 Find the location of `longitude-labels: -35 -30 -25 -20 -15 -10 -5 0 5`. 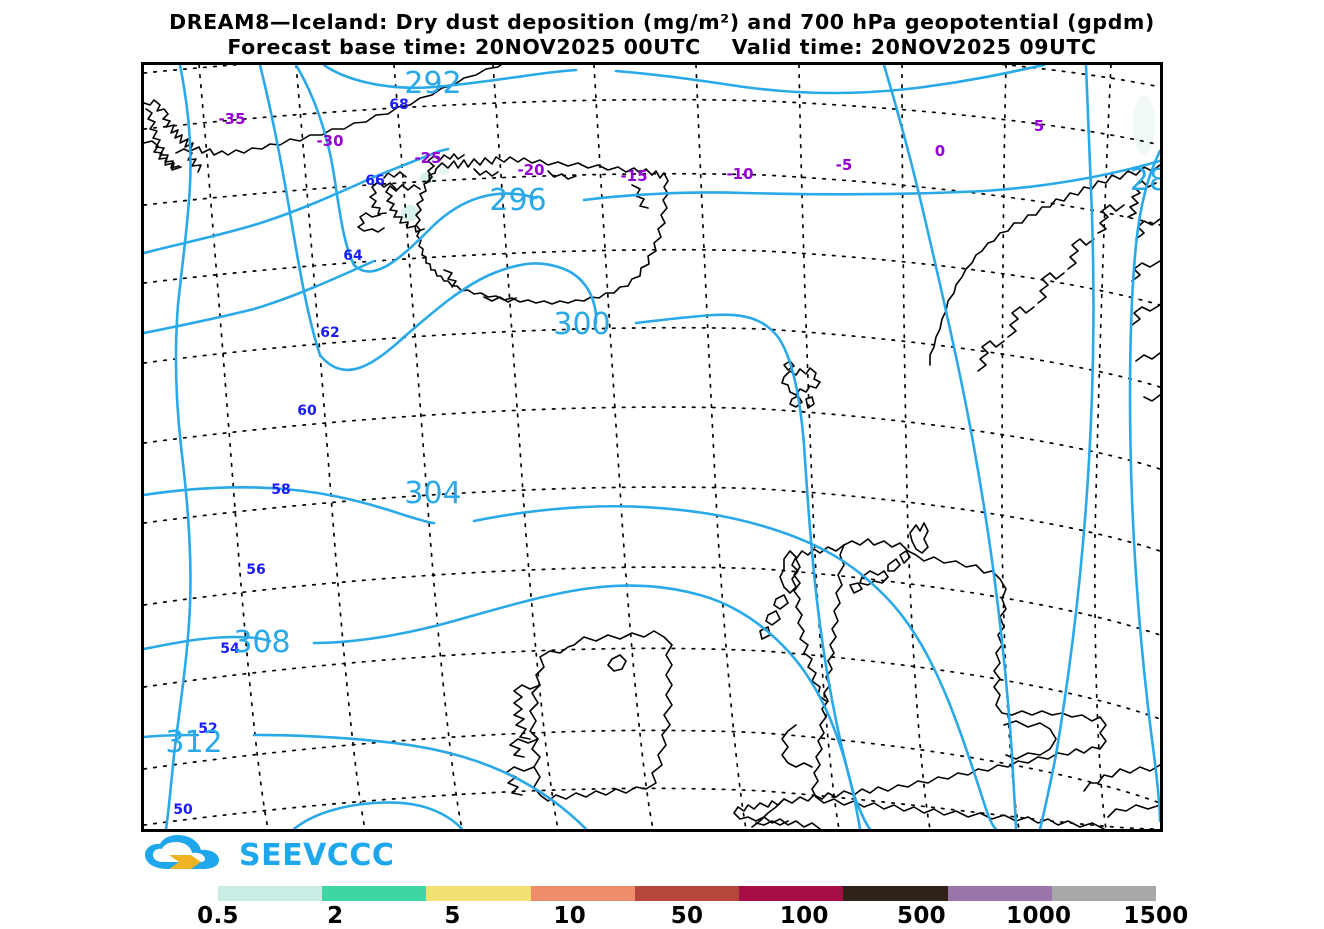

longitude-labels: -35 -30 -25 -20 -15 -10 -5 0 5 is located at coordinates (631, 147).